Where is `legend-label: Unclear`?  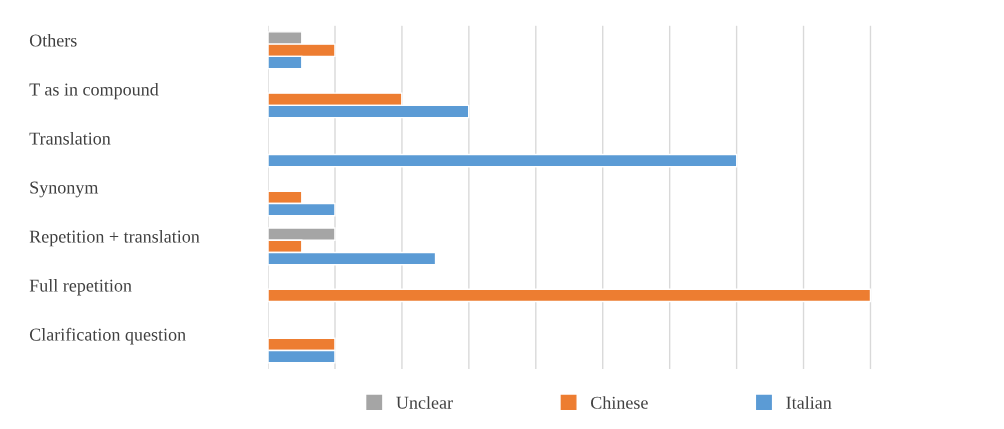 legend-label: Unclear is located at coordinates (424, 402).